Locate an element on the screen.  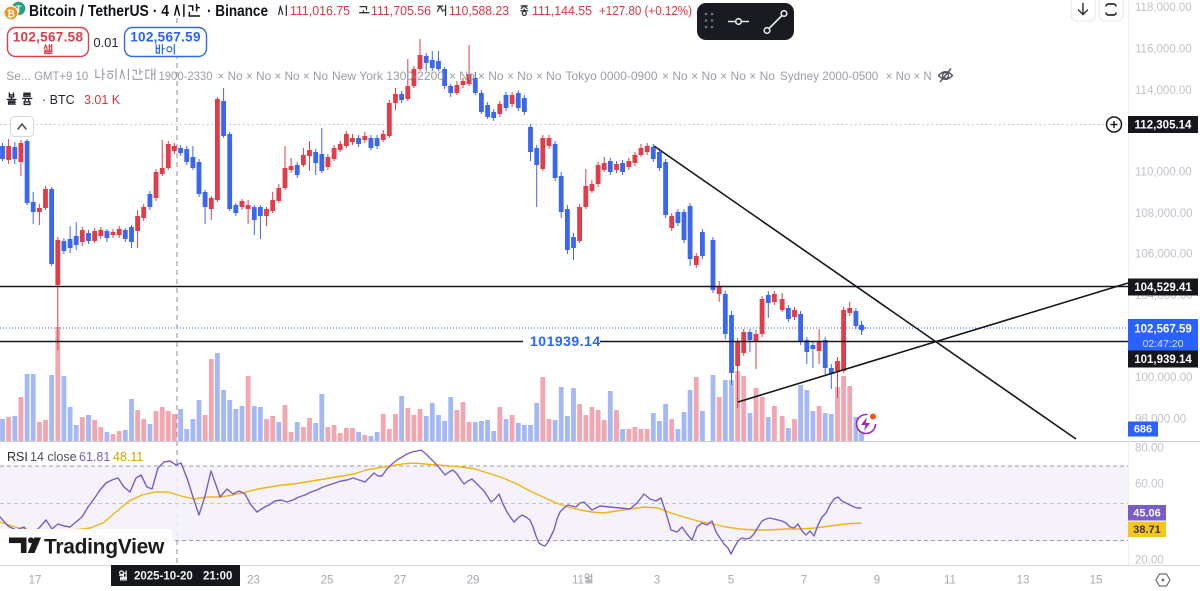
svg-text: 118,000.00 is located at coordinates (1163, 8).